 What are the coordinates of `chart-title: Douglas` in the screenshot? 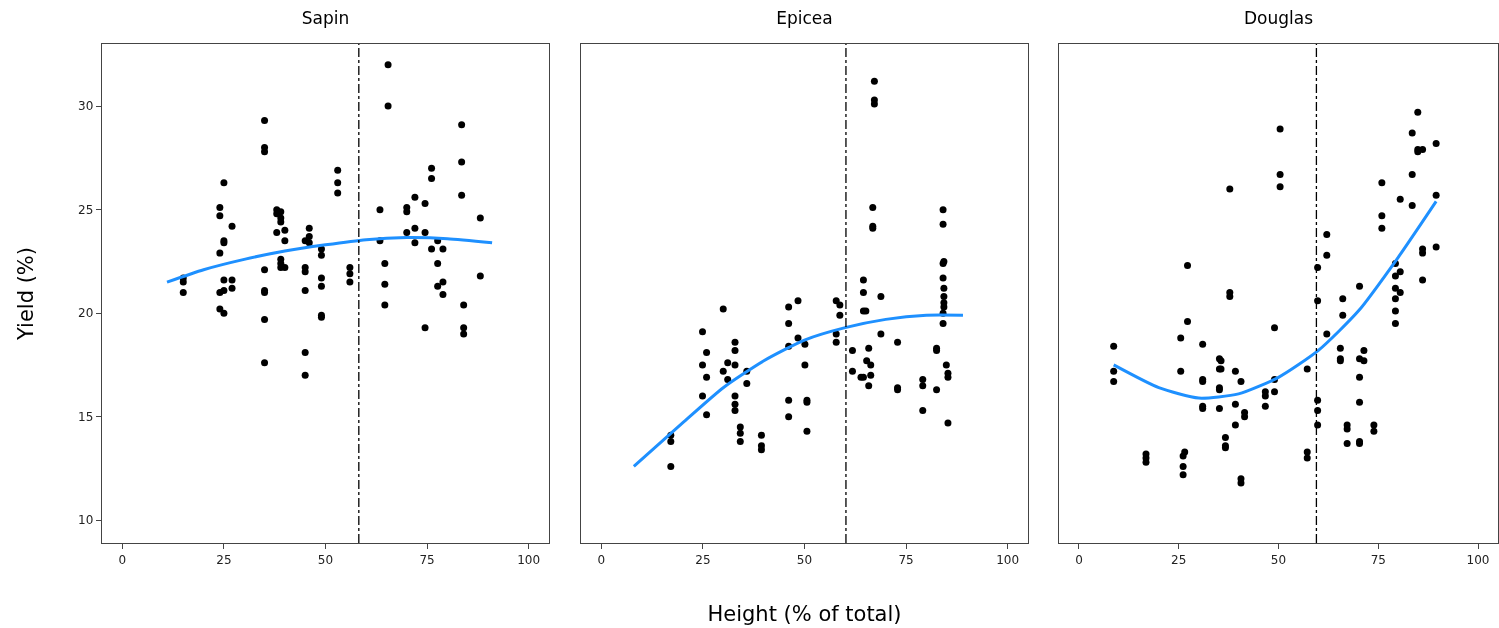 It's located at (1278, 17).